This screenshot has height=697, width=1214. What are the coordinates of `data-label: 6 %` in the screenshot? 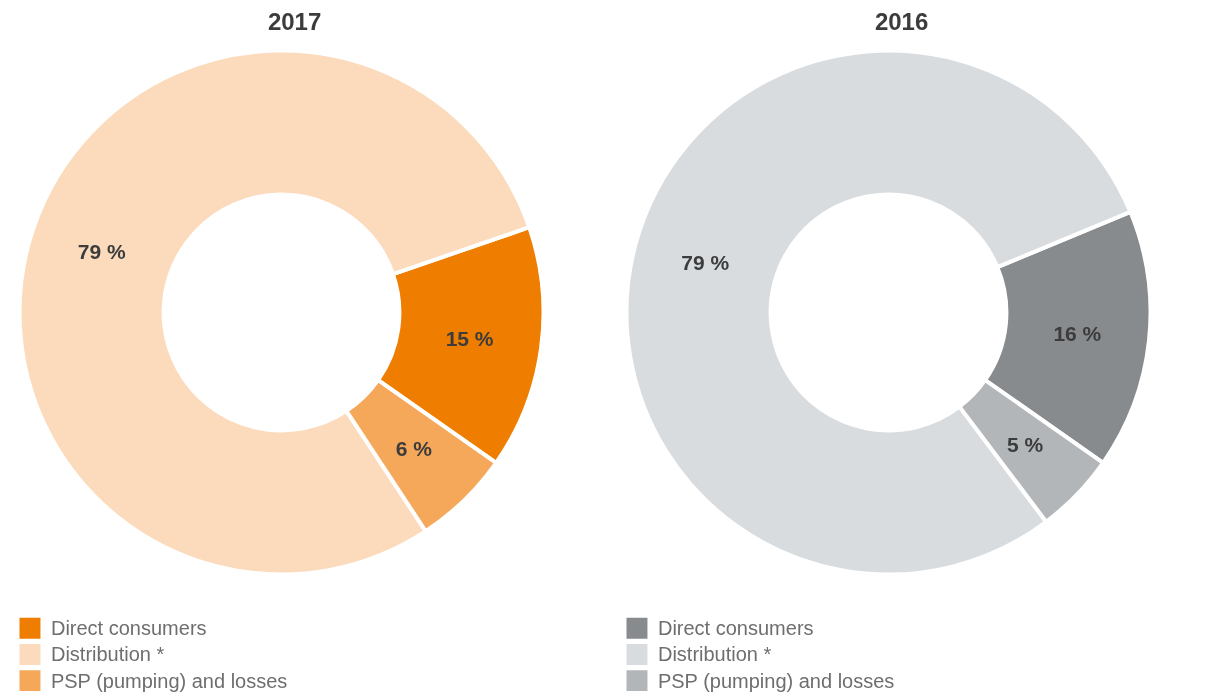 It's located at (414, 449).